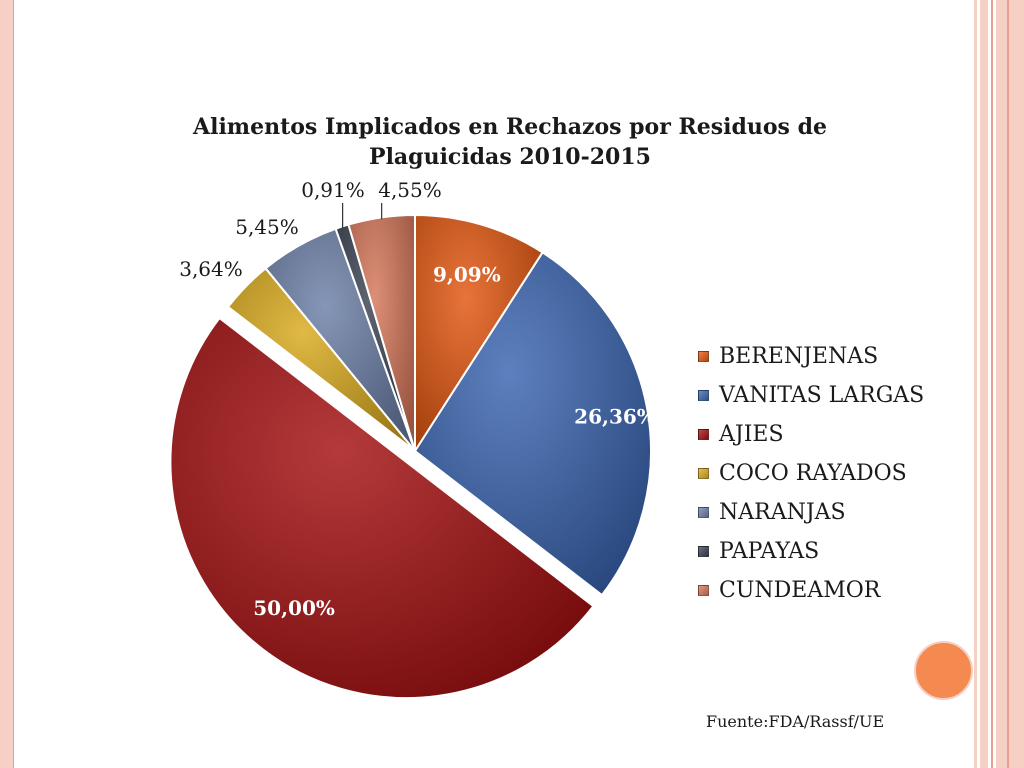 This screenshot has width=1024, height=768. What do you see at coordinates (782, 512) in the screenshot?
I see `legend-label: NARANJAS` at bounding box center [782, 512].